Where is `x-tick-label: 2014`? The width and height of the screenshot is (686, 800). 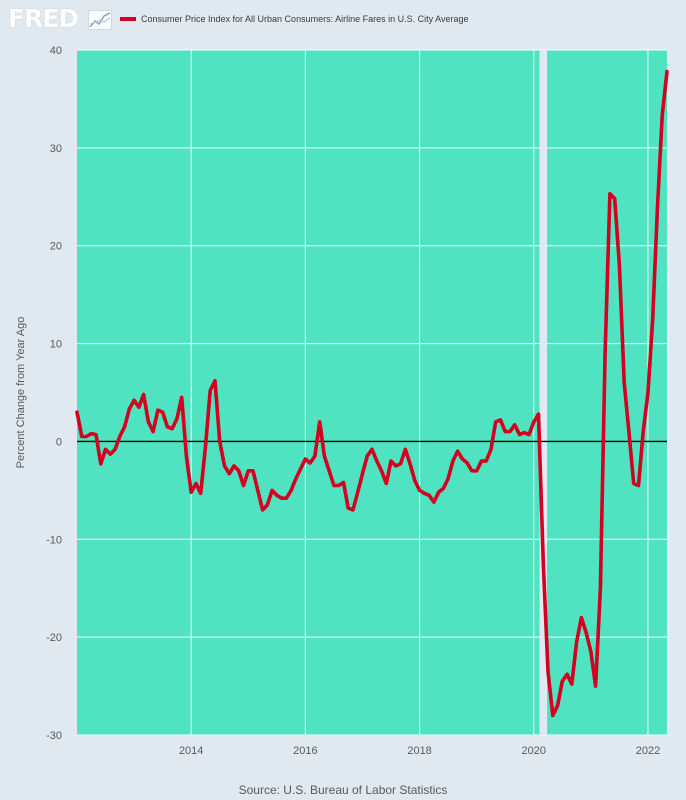 x-tick-label: 2014 is located at coordinates (191, 751).